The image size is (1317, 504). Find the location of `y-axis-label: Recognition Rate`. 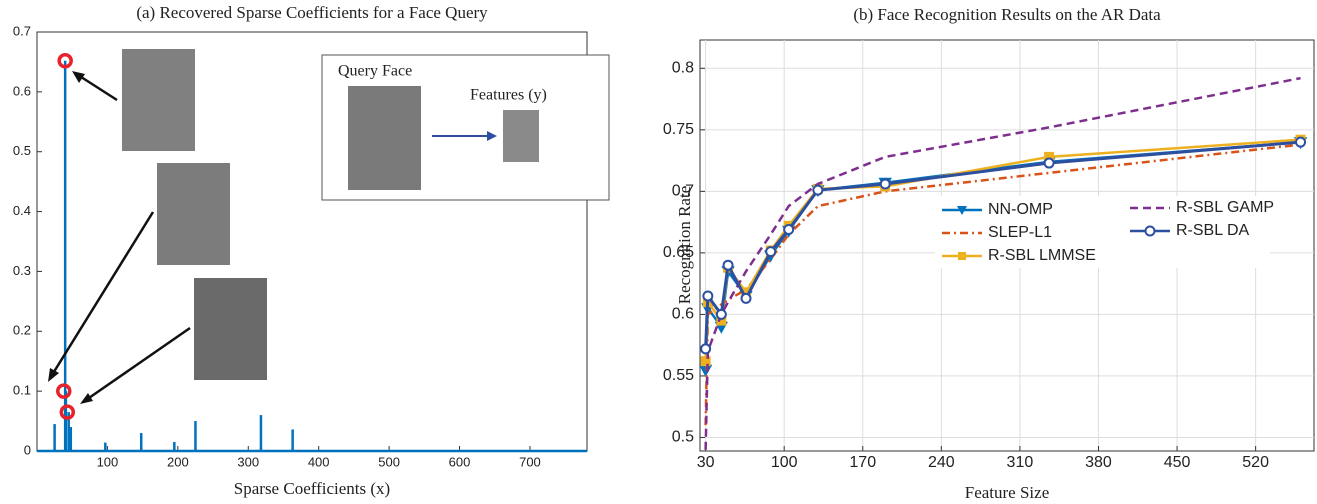

y-axis-label: Recognition Rate is located at coordinates (684, 245).